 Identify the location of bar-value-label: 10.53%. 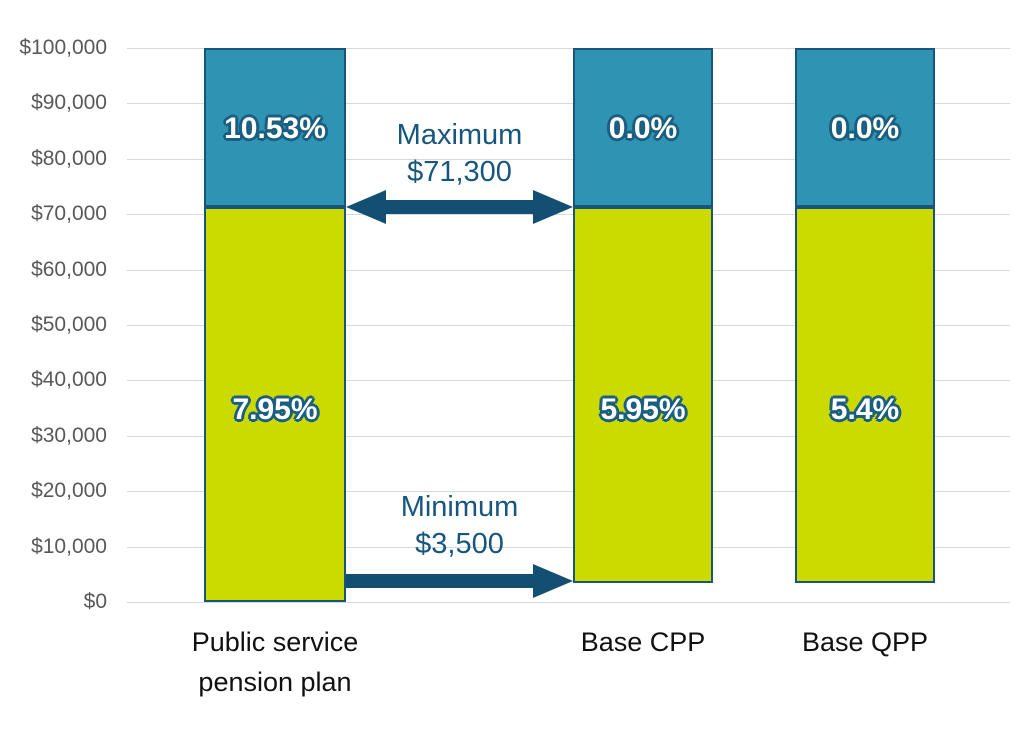
(275, 128).